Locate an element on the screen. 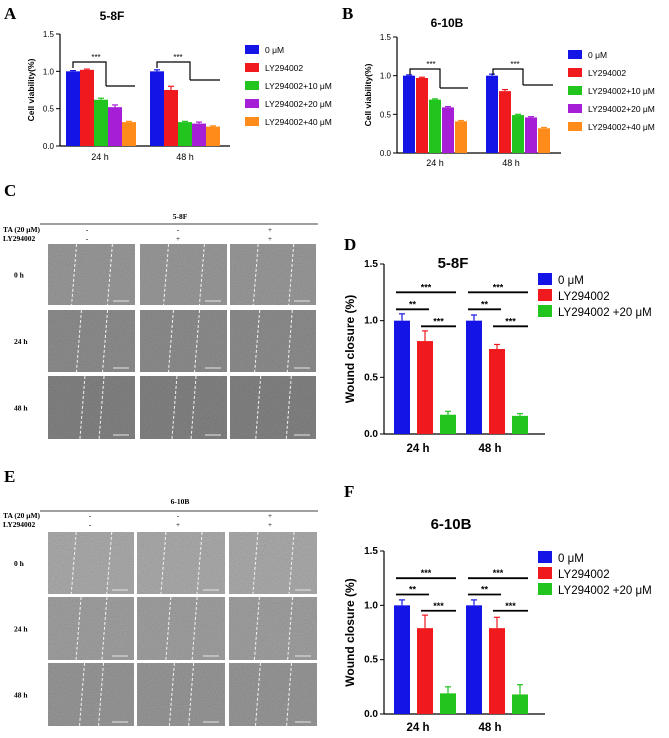 The width and height of the screenshot is (669, 738). grid-title: 5-8F is located at coordinates (180, 216).